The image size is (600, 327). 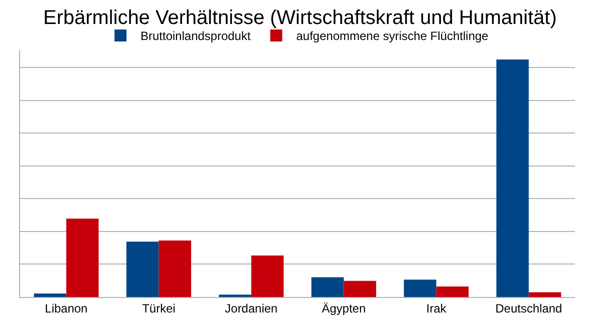 What do you see at coordinates (251, 308) in the screenshot?
I see `x-tick-label: Jordanien` at bounding box center [251, 308].